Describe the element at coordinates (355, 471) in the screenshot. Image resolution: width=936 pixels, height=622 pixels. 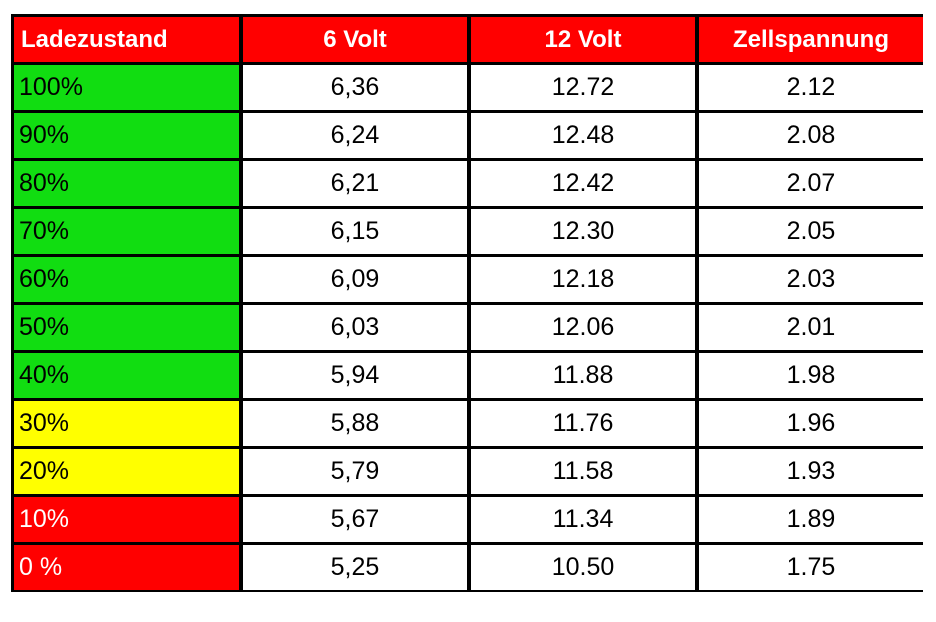
I see `six-volt-cell: 5,79` at that location.